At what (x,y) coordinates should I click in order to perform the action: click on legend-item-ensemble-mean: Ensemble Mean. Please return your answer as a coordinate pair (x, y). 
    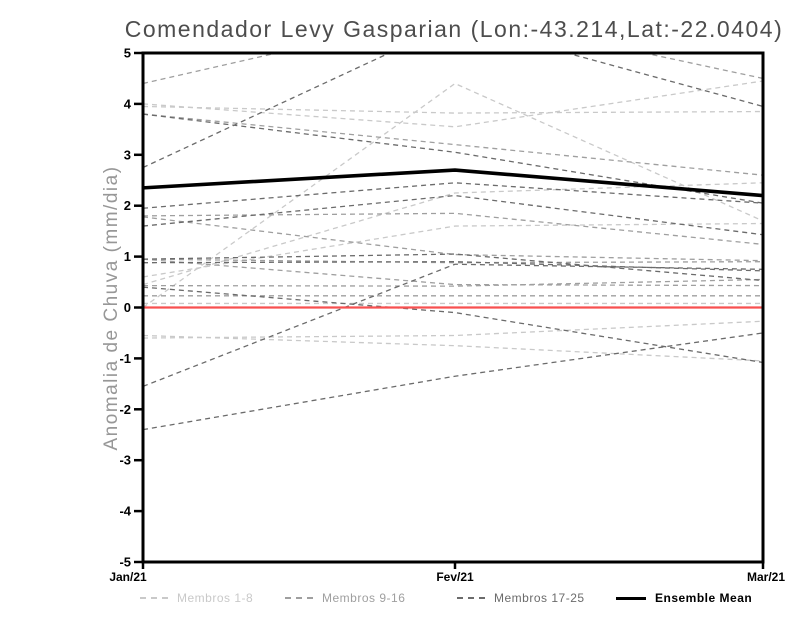
    Looking at the image, I should click on (684, 598).